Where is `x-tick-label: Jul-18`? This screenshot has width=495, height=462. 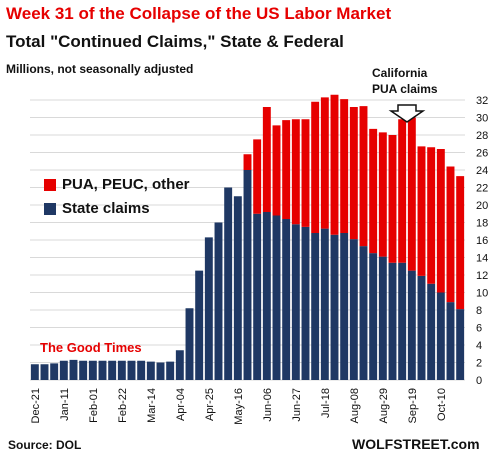
x-tick-label: Jul-18 is located at coordinates (326, 403).